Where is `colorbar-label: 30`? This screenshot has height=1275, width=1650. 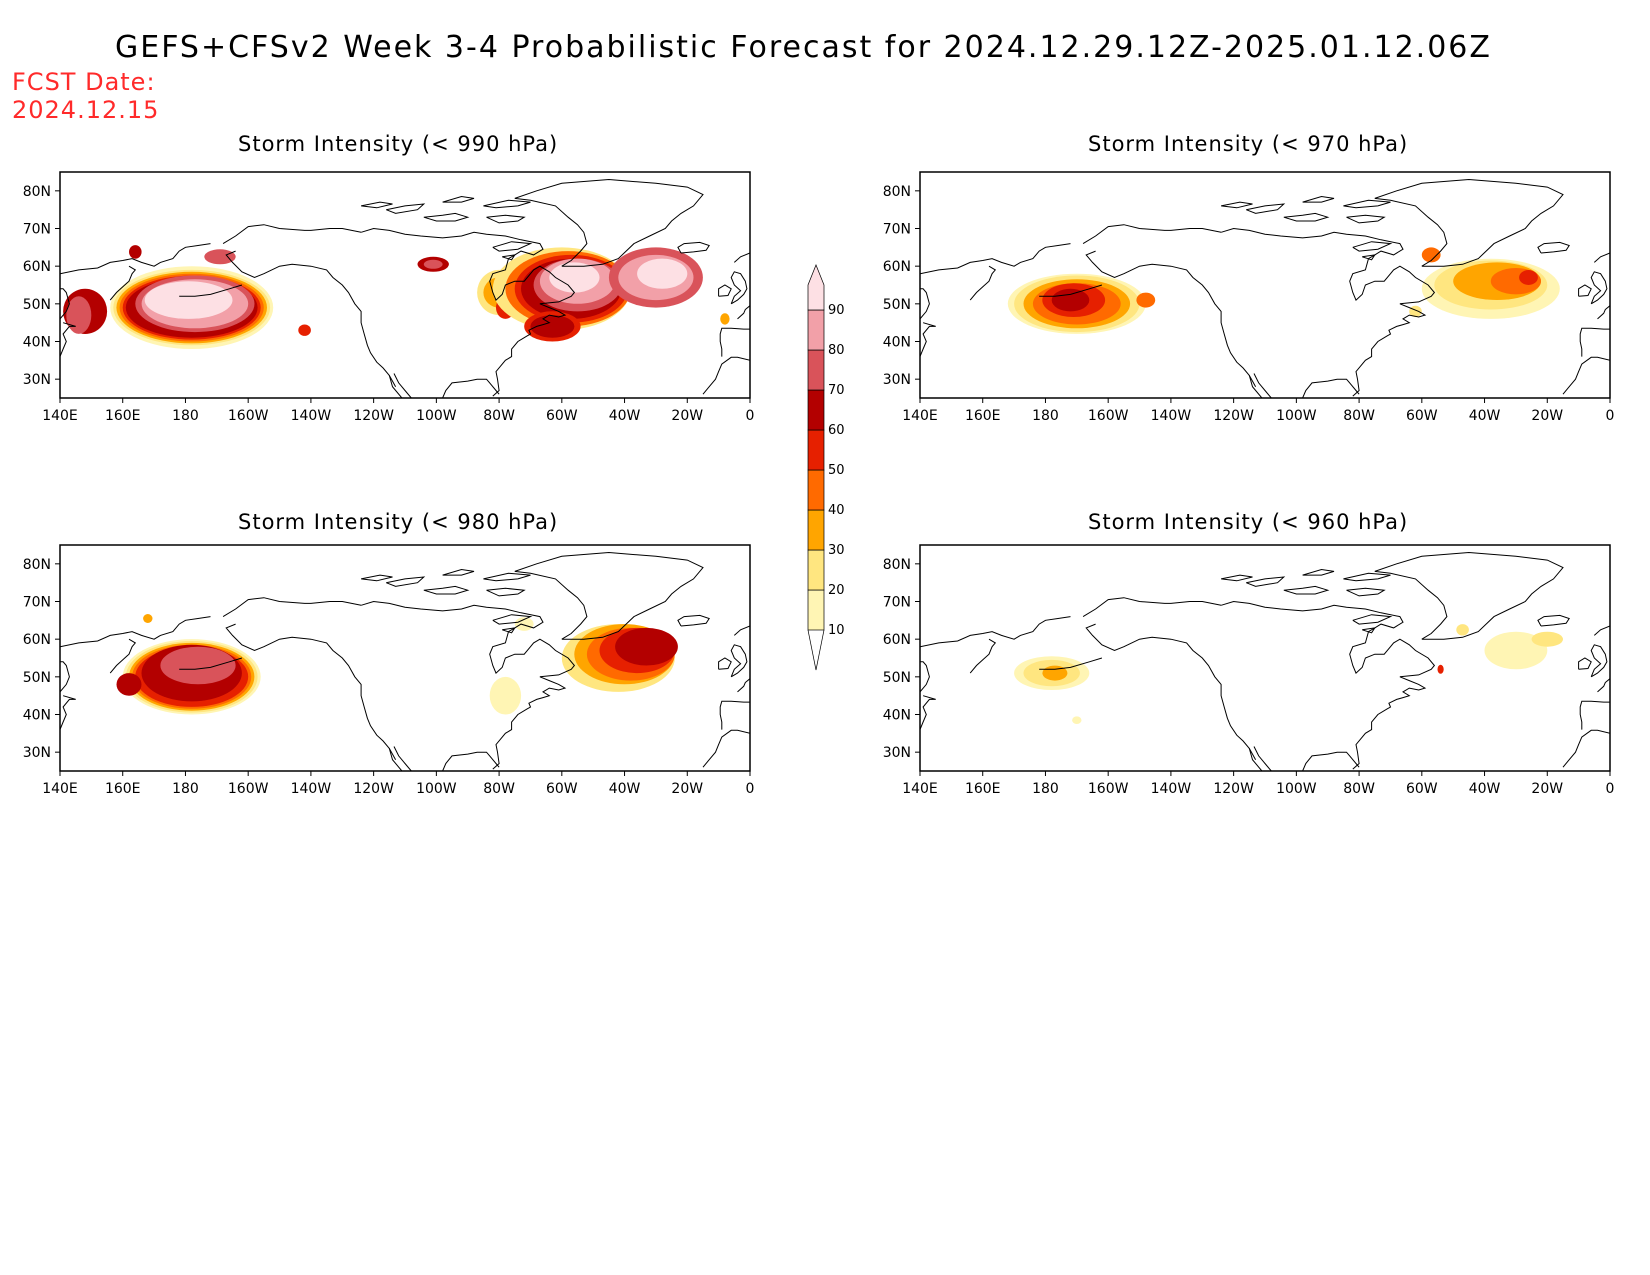 colorbar-label: 30 is located at coordinates (836, 550).